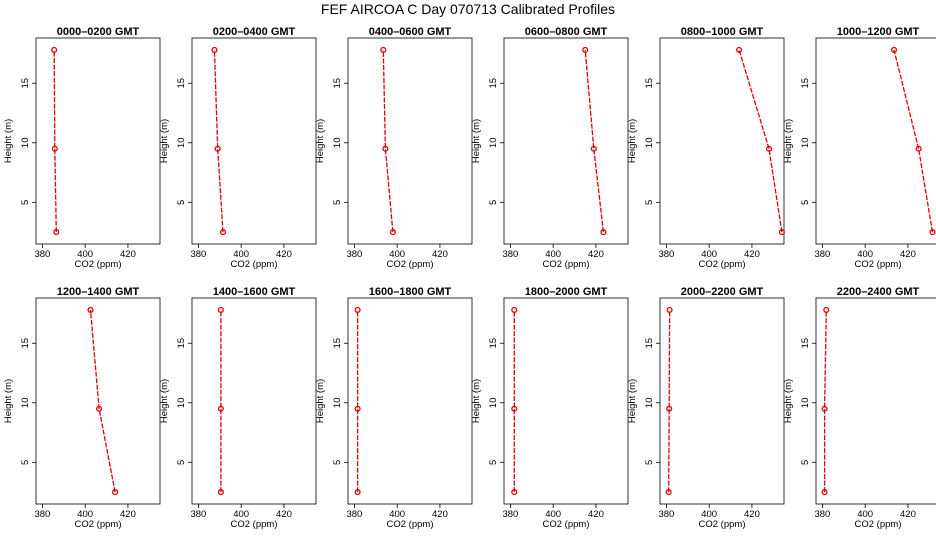 This screenshot has height=540, width=936. I want to click on panel-title: 0600–0800 GMT, so click(566, 32).